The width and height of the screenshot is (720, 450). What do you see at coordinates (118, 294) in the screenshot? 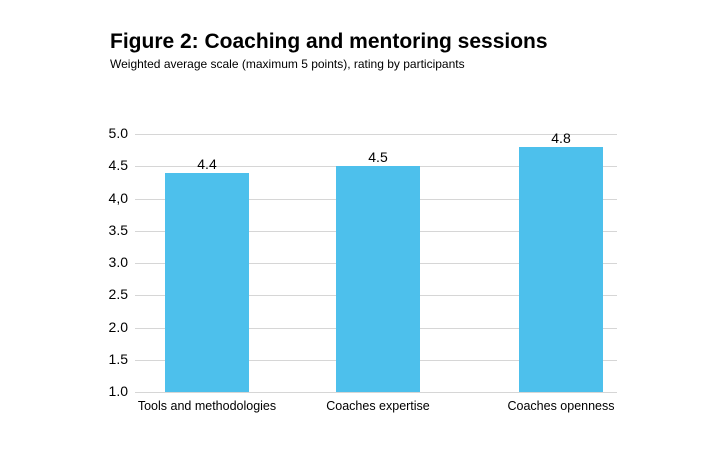
I see `y-tick-label: 2.5` at bounding box center [118, 294].